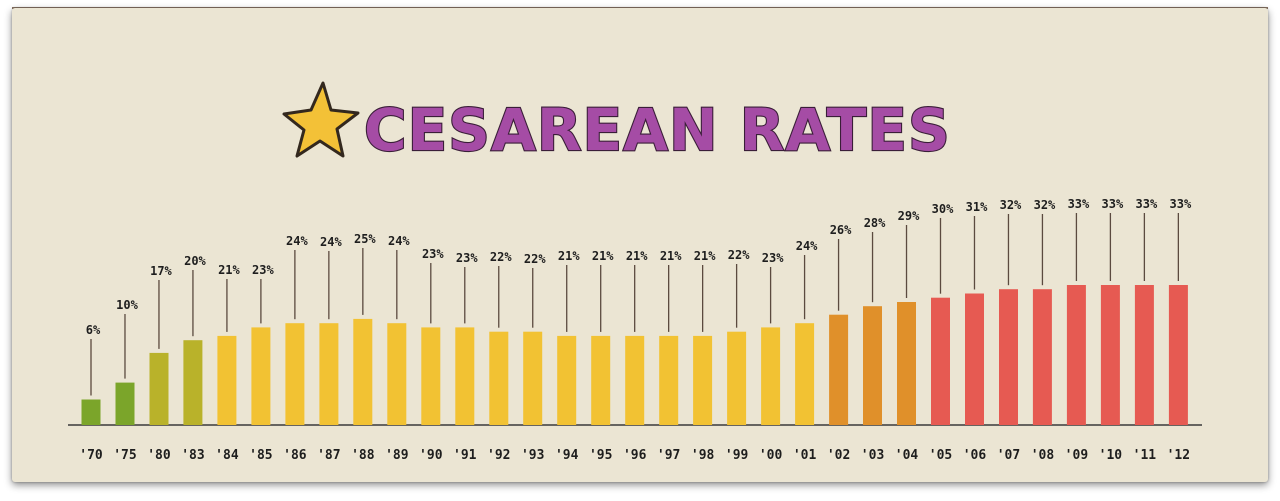 This screenshot has height=501, width=1280. What do you see at coordinates (1043, 455) in the screenshot?
I see `x-tick-label-28: '08` at bounding box center [1043, 455].